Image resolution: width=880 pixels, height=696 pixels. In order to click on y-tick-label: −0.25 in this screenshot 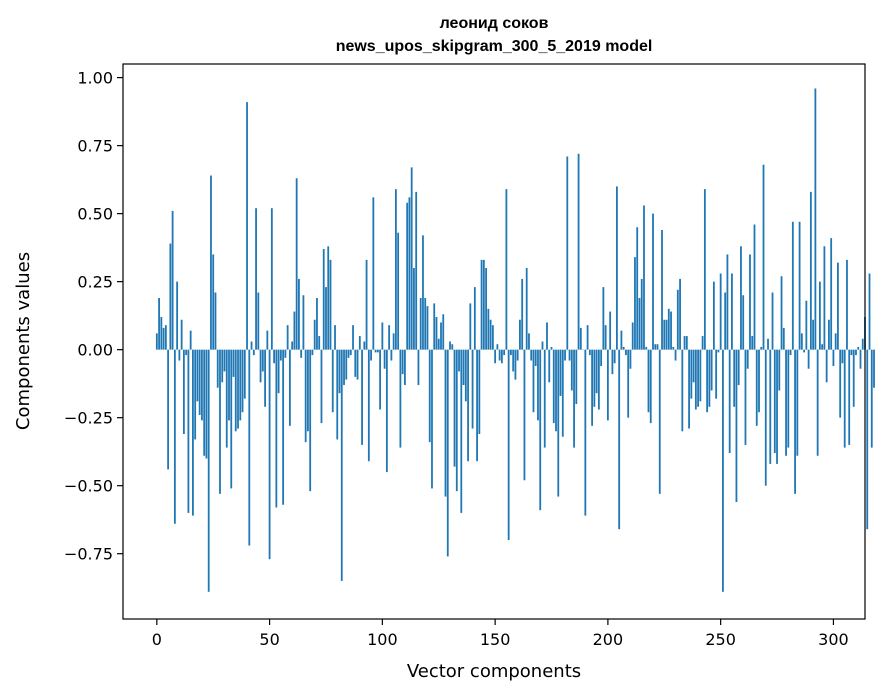, I will do `click(88, 418)`.